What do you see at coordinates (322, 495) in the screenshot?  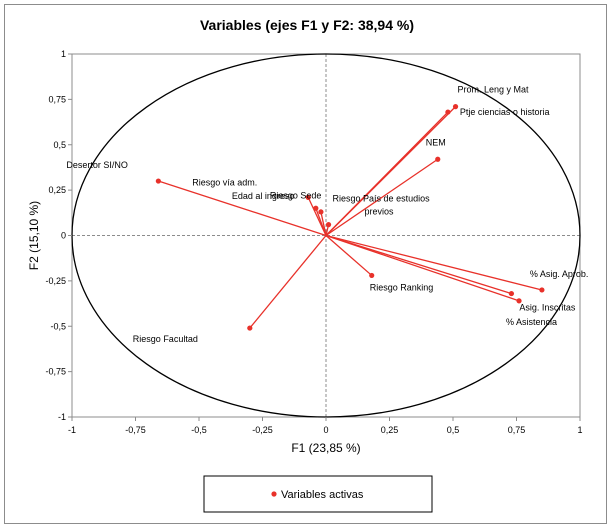 I see `legend-entry: Variables activas` at bounding box center [322, 495].